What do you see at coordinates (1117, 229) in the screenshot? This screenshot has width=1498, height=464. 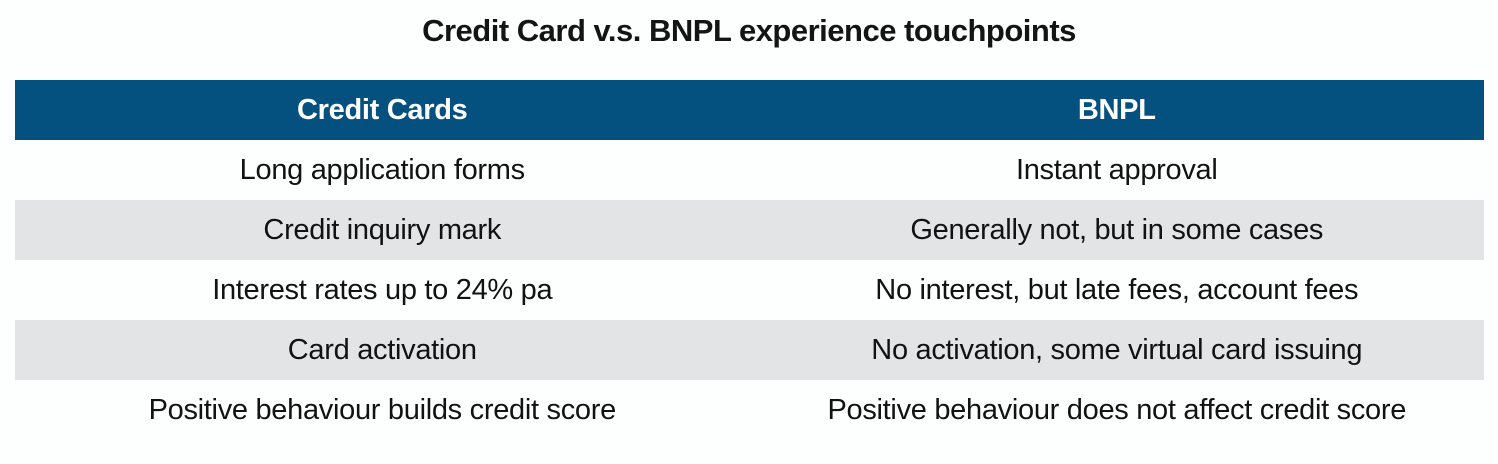 I see `table-cell-bnpl: Generally not, but in some cases` at bounding box center [1117, 229].